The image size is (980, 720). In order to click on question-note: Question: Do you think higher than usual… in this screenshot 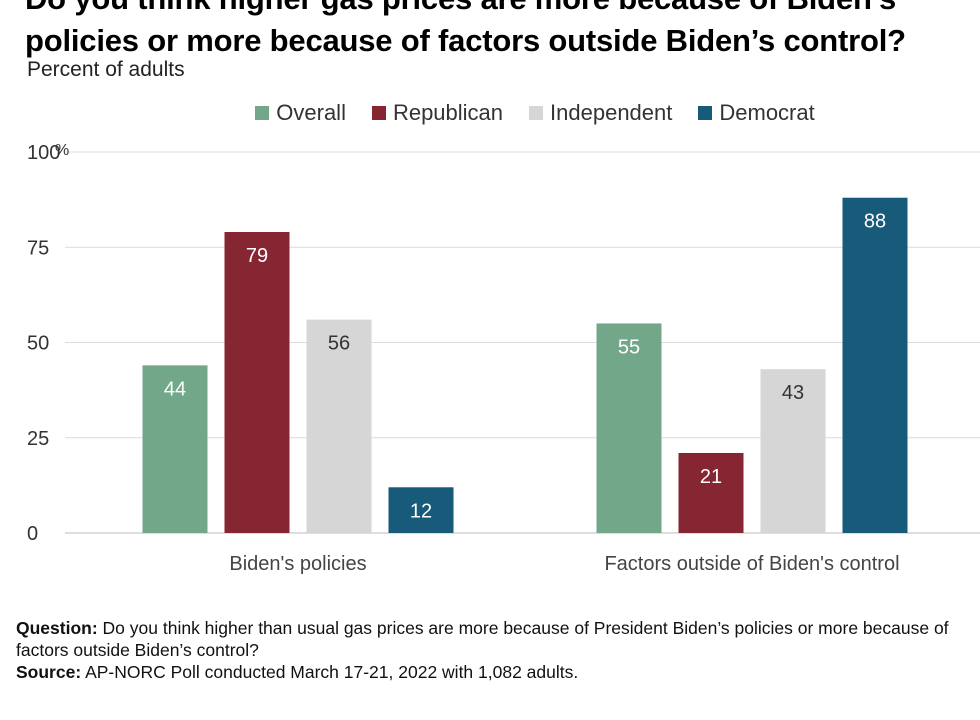, I will do `click(491, 639)`.